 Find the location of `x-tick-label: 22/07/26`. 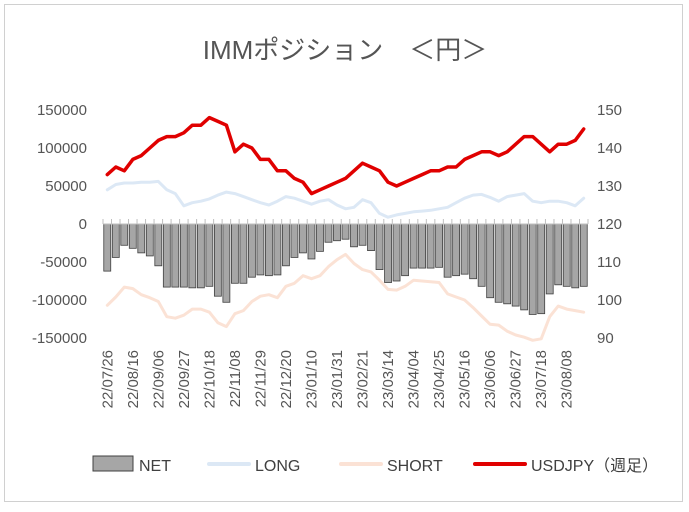

x-tick-label: 22/07/26 is located at coordinates (107, 379).